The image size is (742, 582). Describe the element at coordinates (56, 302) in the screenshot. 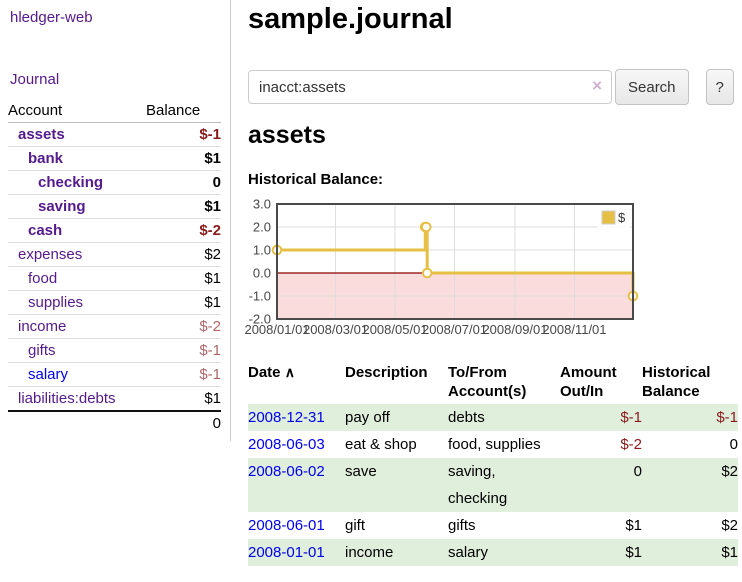

I see `account-link: supplies` at that location.